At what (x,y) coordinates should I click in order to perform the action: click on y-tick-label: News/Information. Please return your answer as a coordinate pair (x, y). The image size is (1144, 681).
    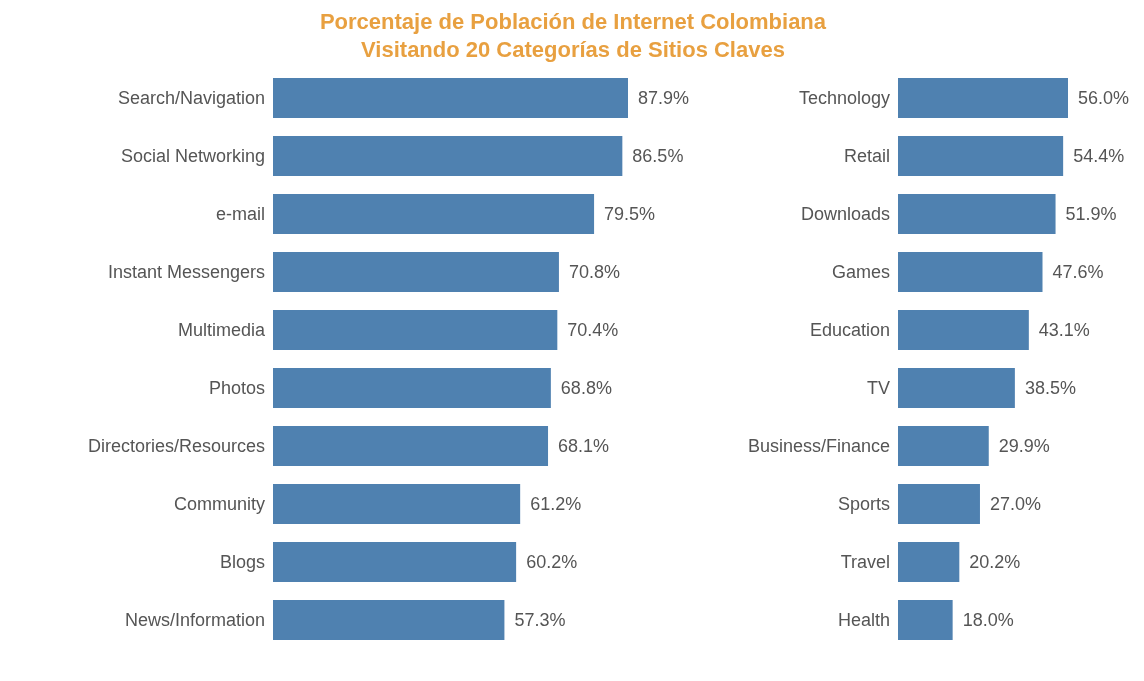
    Looking at the image, I should click on (194, 620).